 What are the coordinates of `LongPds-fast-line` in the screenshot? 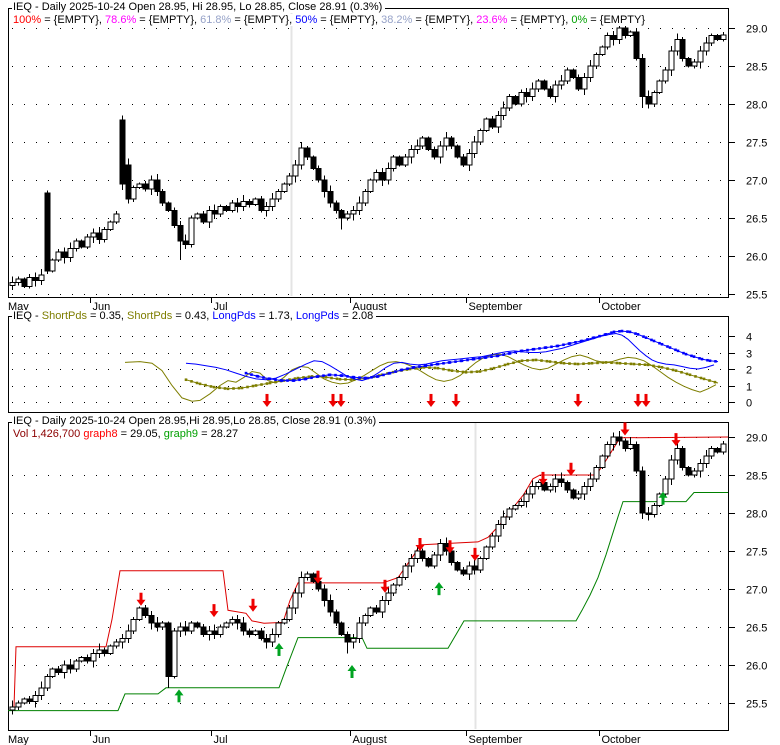 It's located at (450, 357).